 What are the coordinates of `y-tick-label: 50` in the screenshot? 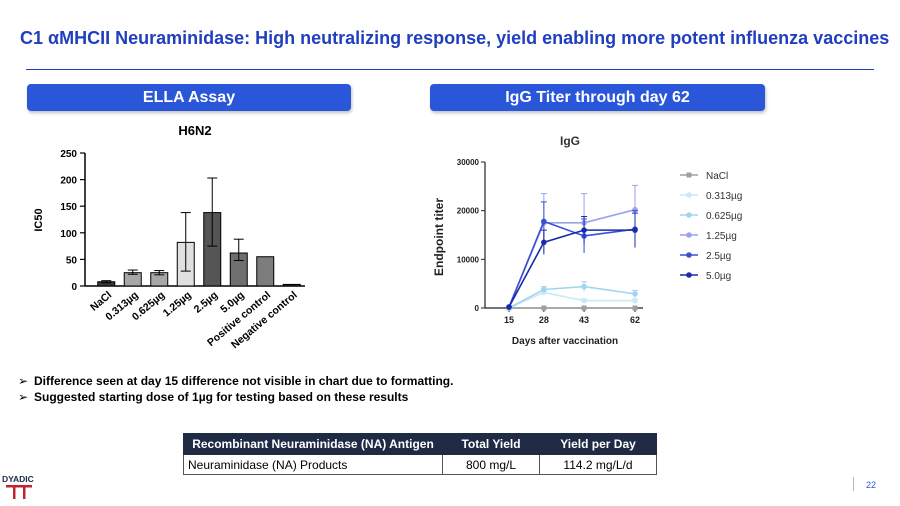 It's located at (72, 260).